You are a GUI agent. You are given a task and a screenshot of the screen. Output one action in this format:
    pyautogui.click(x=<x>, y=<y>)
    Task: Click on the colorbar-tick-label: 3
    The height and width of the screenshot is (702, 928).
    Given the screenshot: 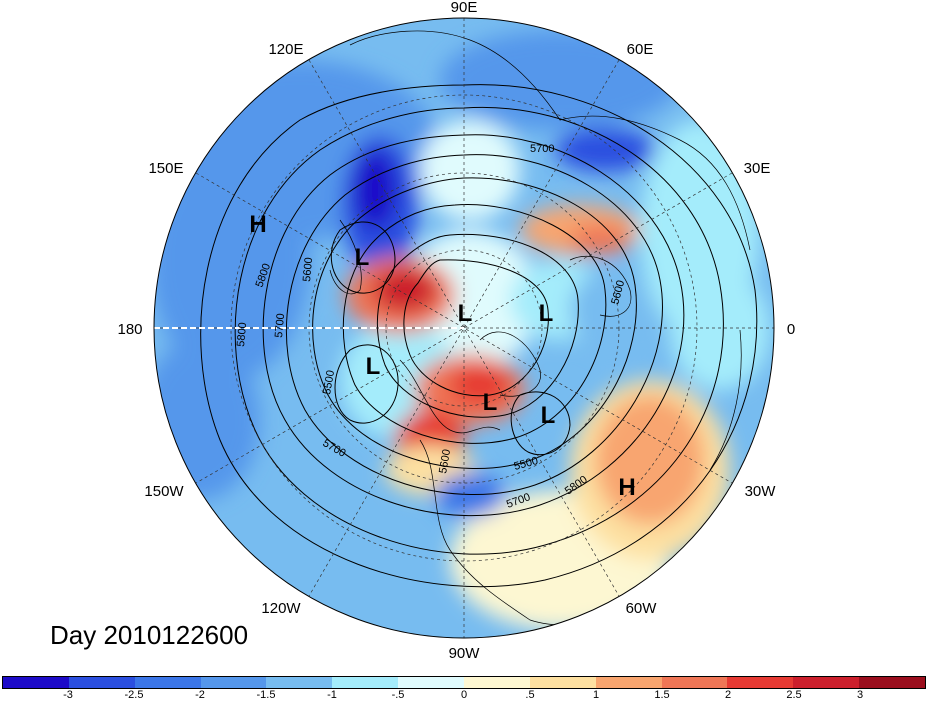 What is the action you would take?
    pyautogui.click(x=860, y=695)
    